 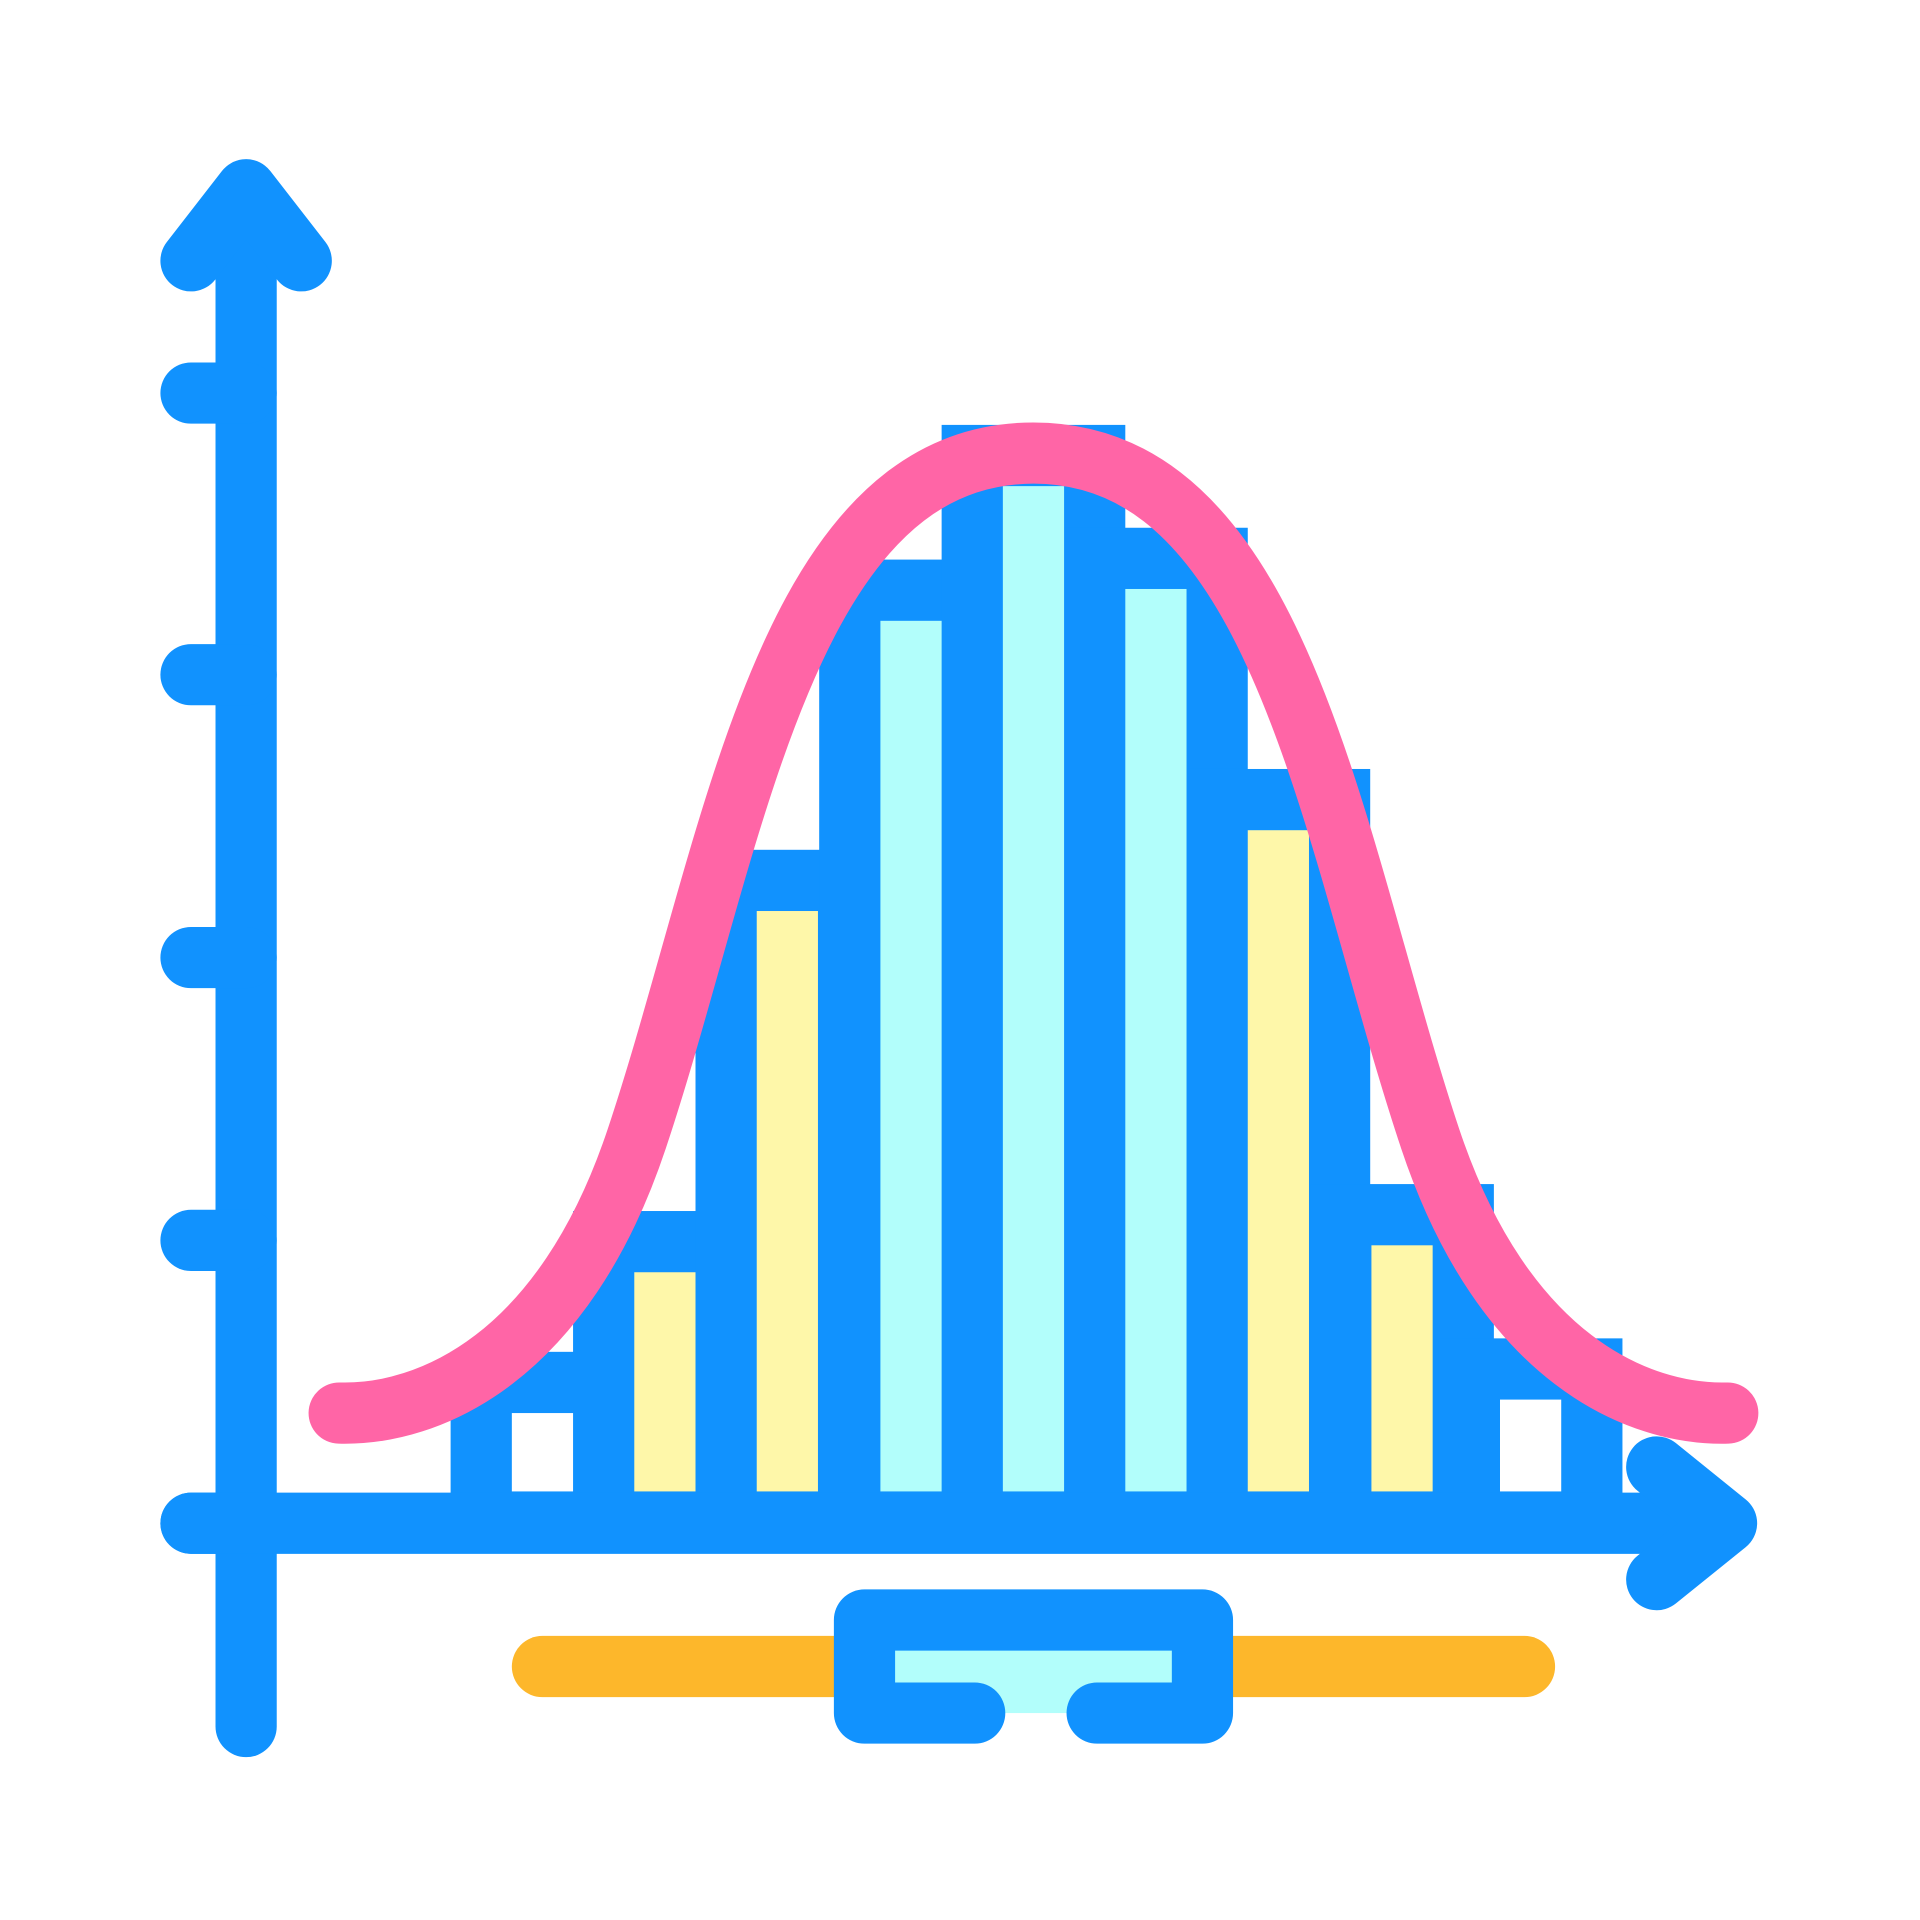 What do you see at coordinates (1692, 1523) in the screenshot?
I see `x-axis-arrow-icon` at bounding box center [1692, 1523].